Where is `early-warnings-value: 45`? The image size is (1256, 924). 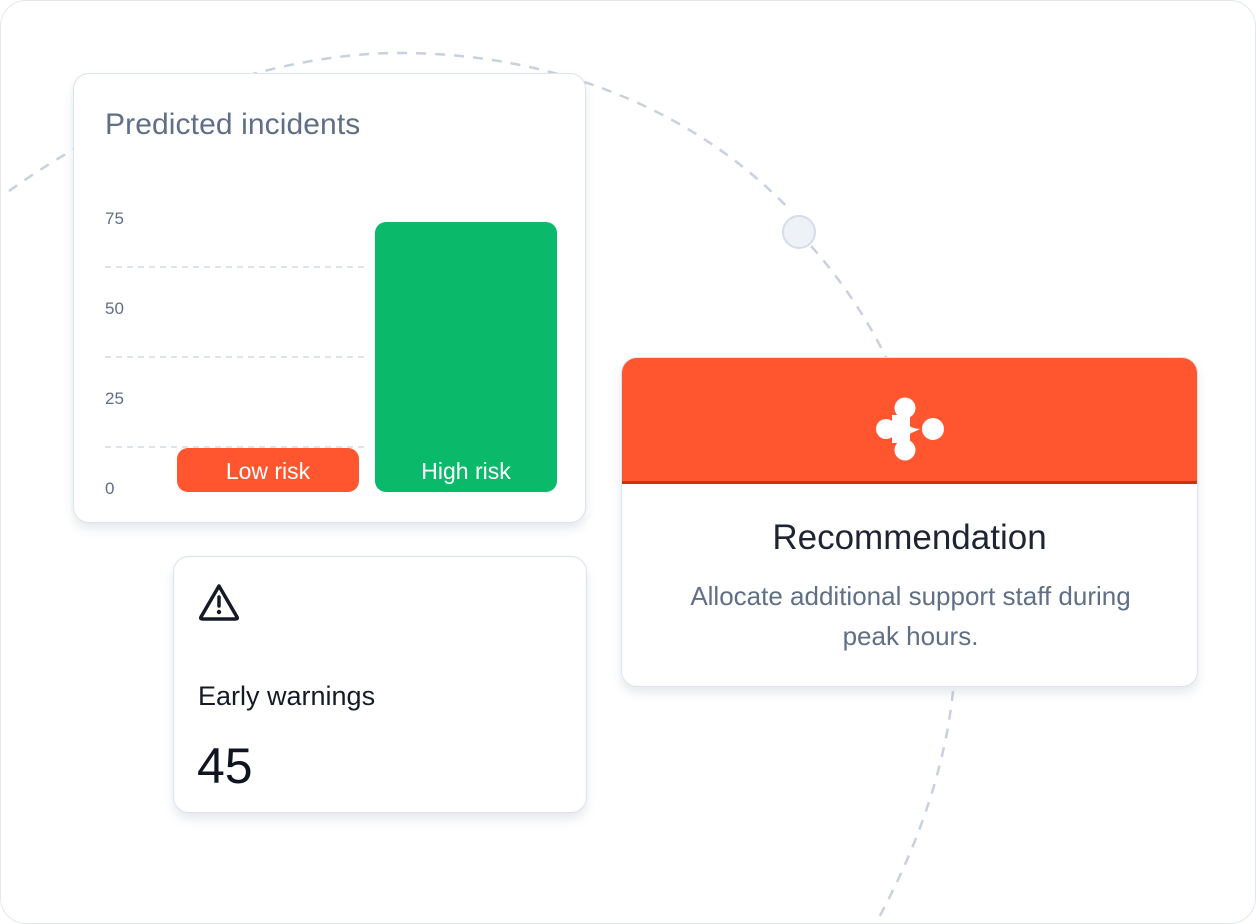 early-warnings-value: 45 is located at coordinates (225, 766).